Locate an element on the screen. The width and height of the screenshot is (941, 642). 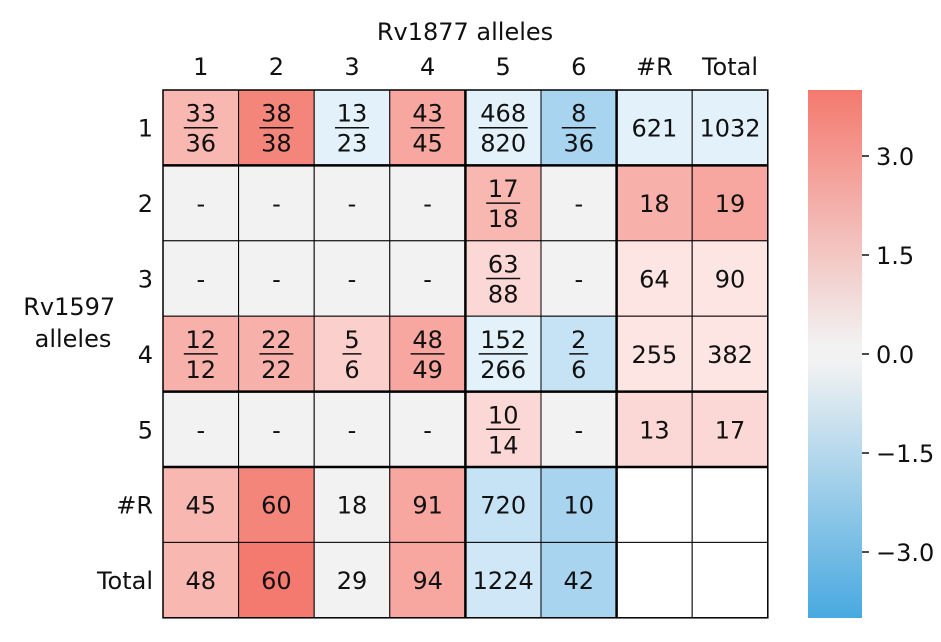
colorbar-tick-label: 3.0 is located at coordinates (895, 157).